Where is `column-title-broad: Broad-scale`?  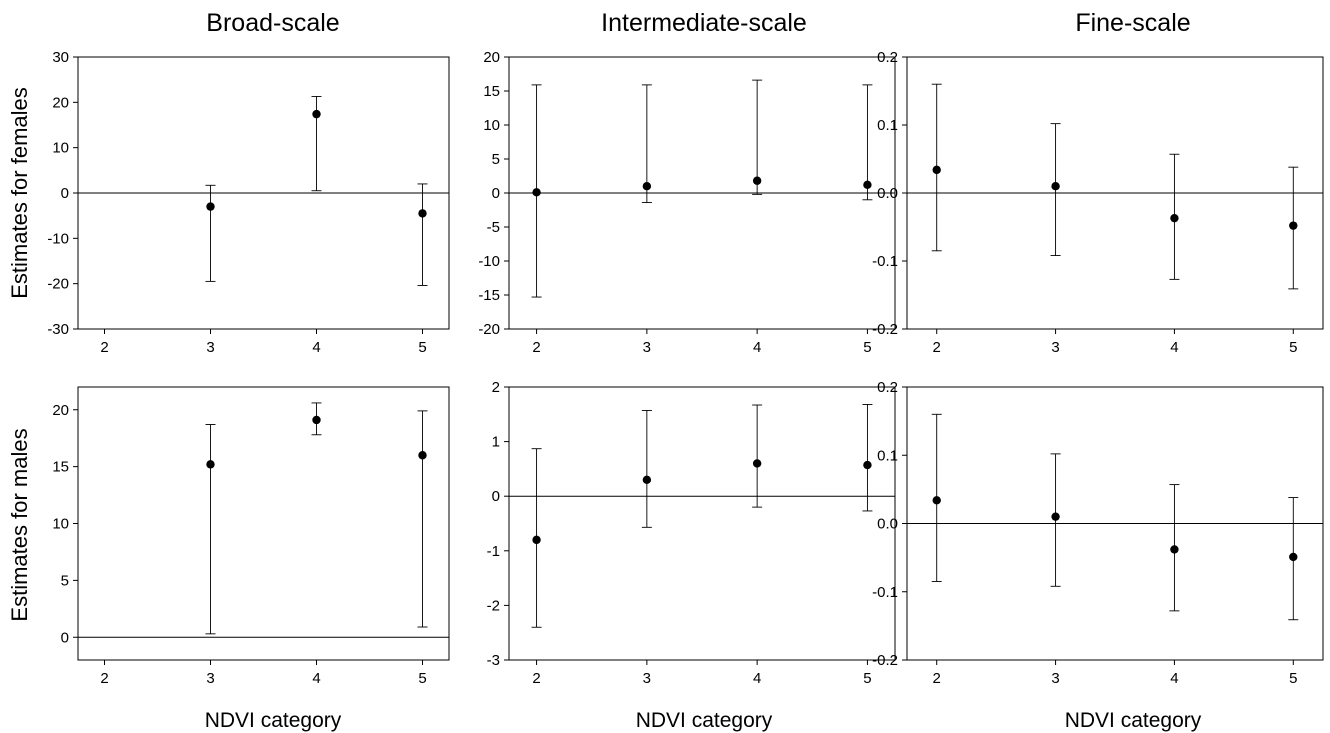 column-title-broad: Broad-scale is located at coordinates (272, 23).